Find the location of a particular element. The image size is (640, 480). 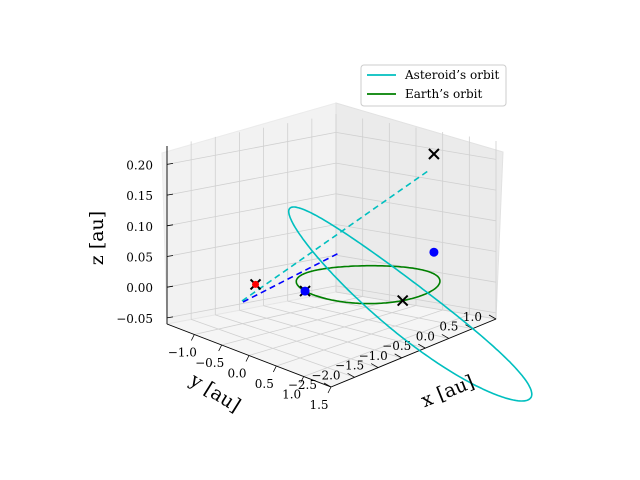

red-point-marker is located at coordinates (256, 284).